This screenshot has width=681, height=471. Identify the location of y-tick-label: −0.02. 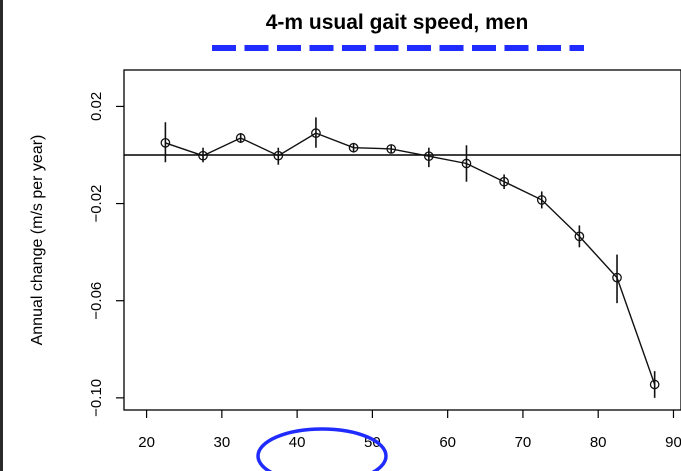
(96, 204).